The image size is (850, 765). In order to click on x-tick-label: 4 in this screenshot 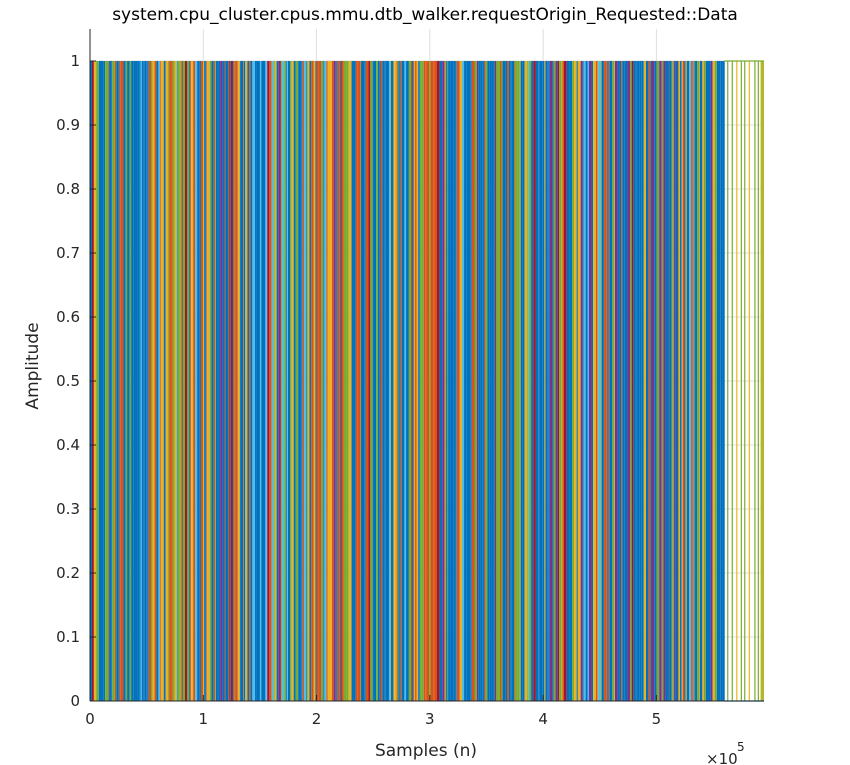, I will do `click(543, 719)`.